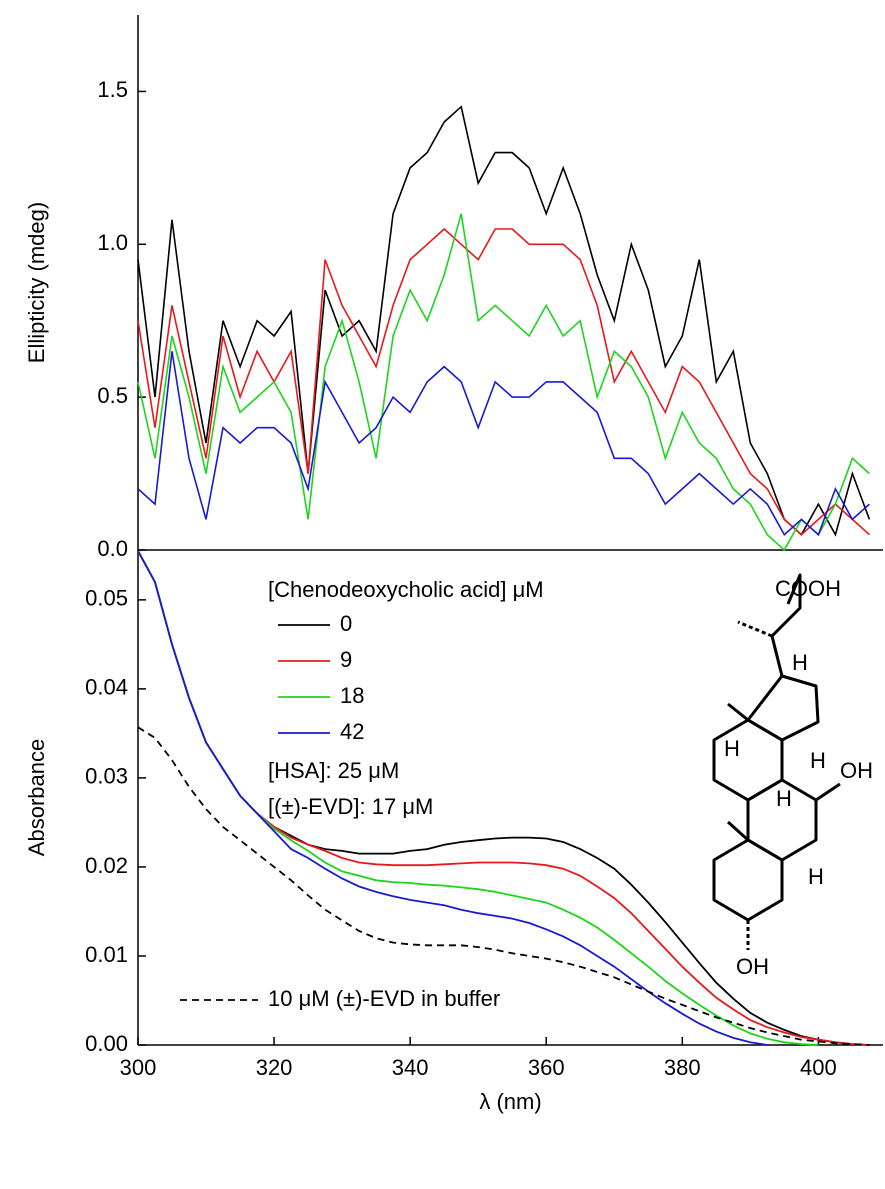 Image resolution: width=885 pixels, height=1189 pixels. What do you see at coordinates (106, 1043) in the screenshot?
I see `y-tick-label: 0.00` at bounding box center [106, 1043].